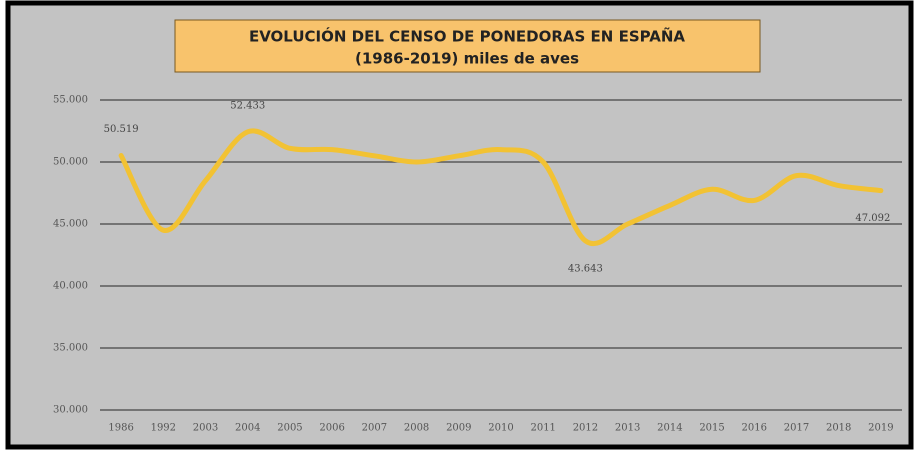  I want to click on x-tick-label: 1992, so click(163, 428).